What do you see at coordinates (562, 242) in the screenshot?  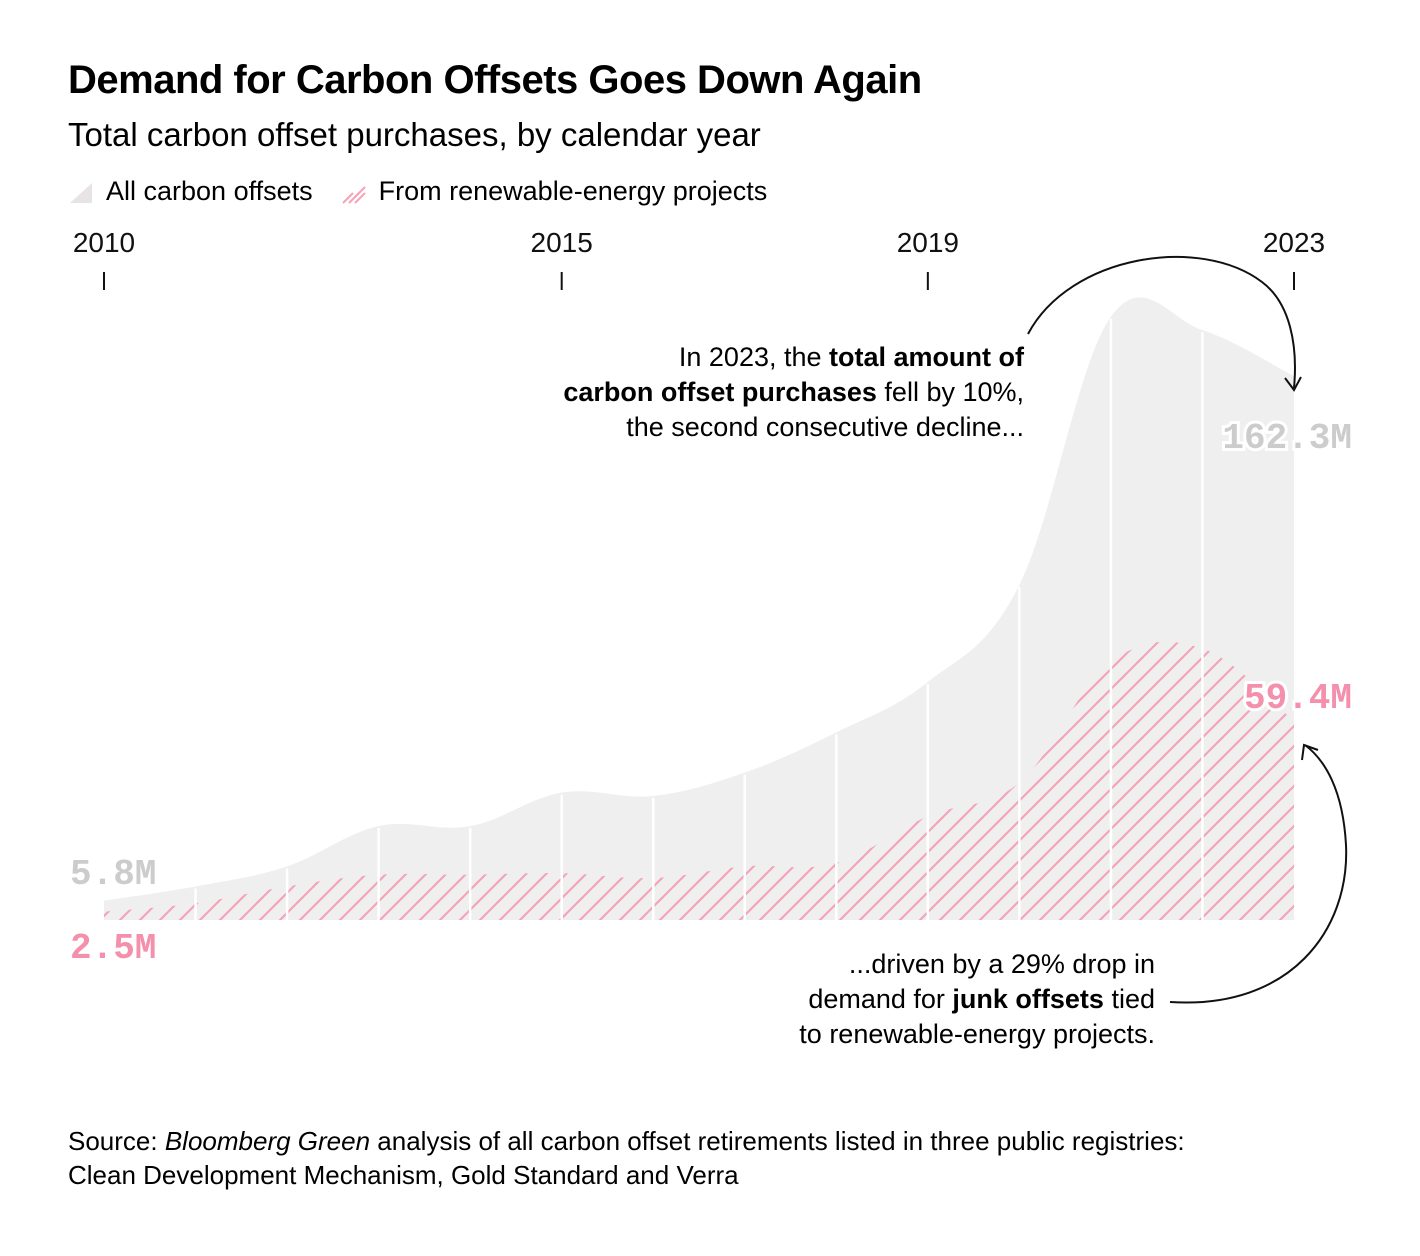 I see `x-tick-label-2015: 2015` at bounding box center [562, 242].